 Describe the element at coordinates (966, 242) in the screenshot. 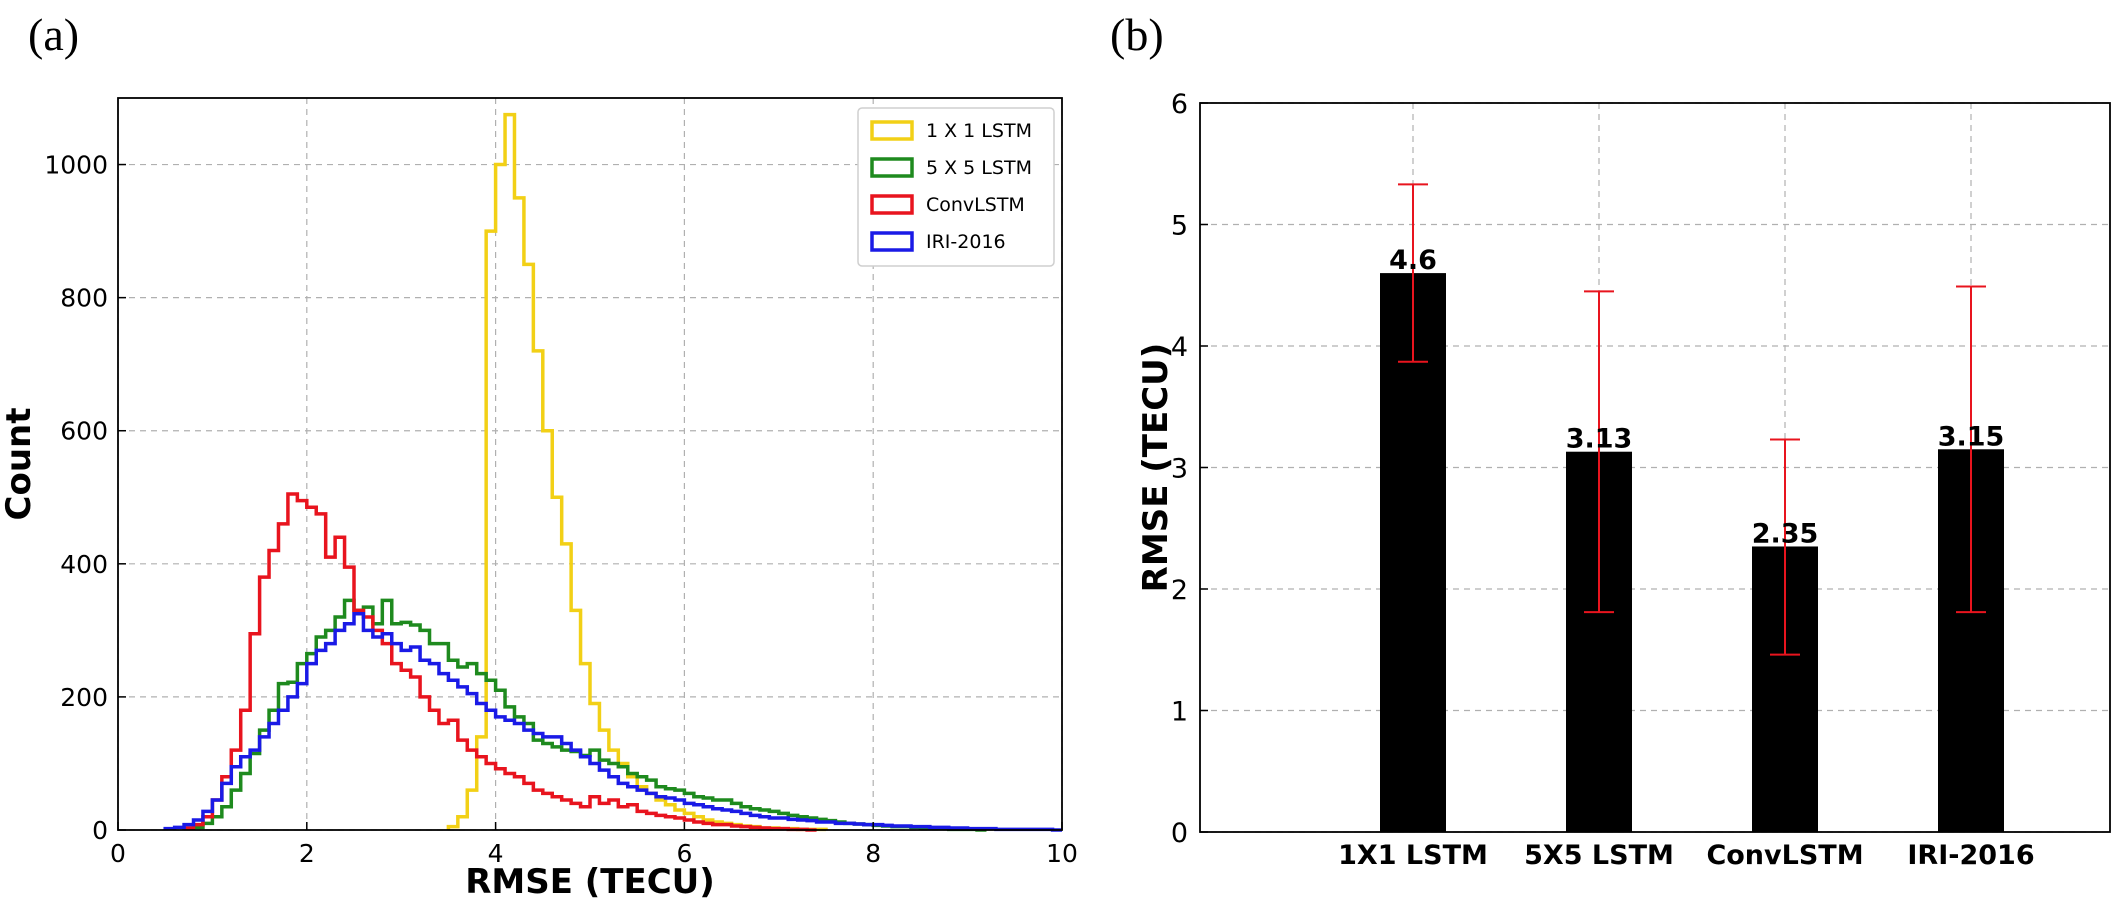

I see `legend-label: IRI-2016` at that location.